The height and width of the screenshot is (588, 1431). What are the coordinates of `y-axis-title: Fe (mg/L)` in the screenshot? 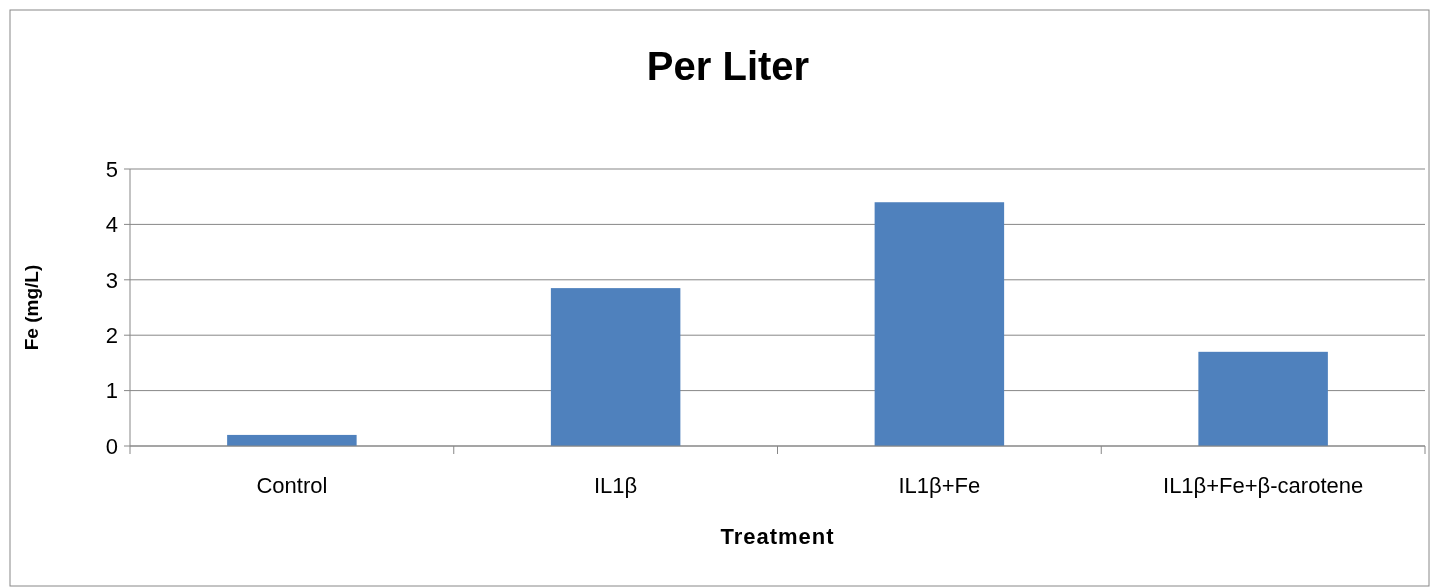 It's located at (31, 307).